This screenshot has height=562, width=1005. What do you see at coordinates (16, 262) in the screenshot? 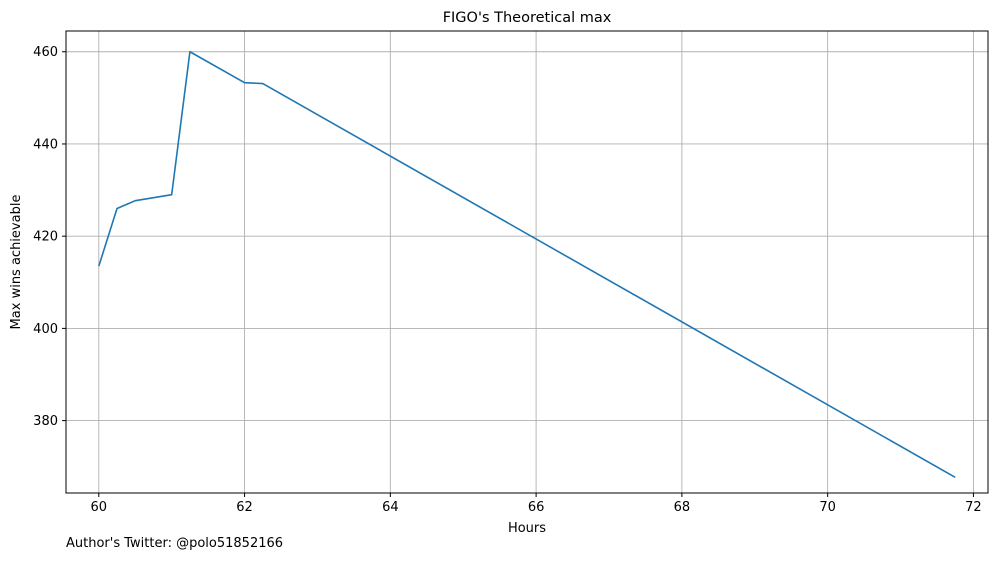
I see `y-axis-label: Max wins achievable` at bounding box center [16, 262].